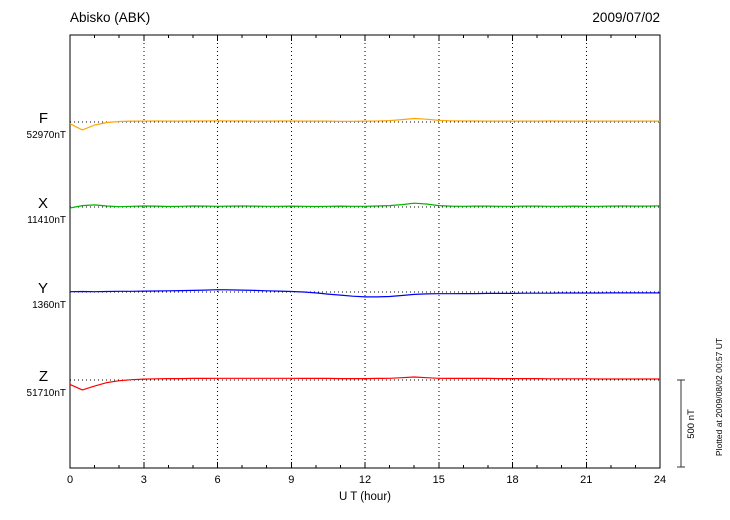 This screenshot has width=730, height=520. I want to click on channel-baseline-Y: 1360nT, so click(49, 305).